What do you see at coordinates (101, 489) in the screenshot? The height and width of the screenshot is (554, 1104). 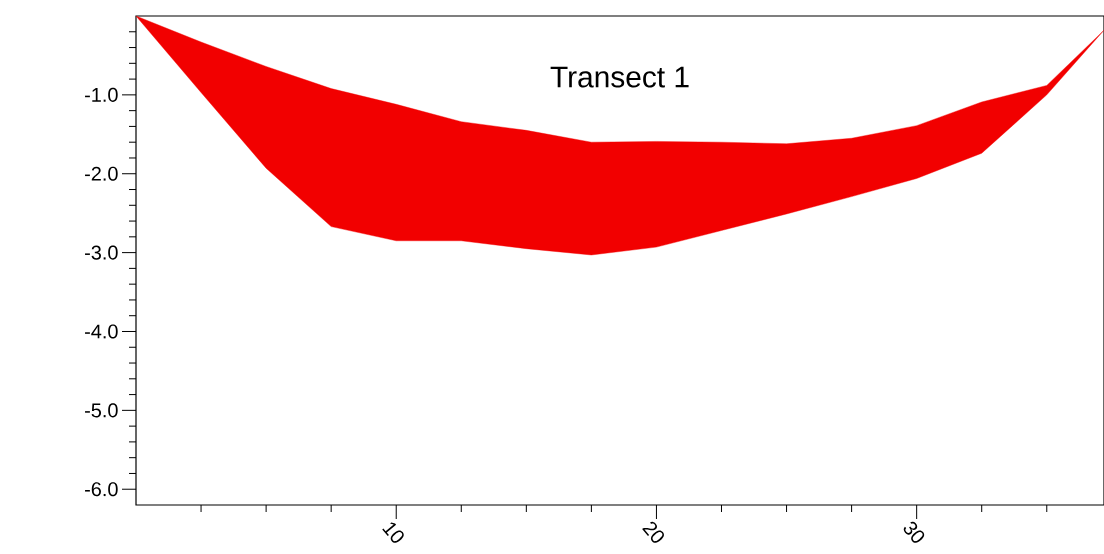 I see `y-tick-label: -6.0` at bounding box center [101, 489].